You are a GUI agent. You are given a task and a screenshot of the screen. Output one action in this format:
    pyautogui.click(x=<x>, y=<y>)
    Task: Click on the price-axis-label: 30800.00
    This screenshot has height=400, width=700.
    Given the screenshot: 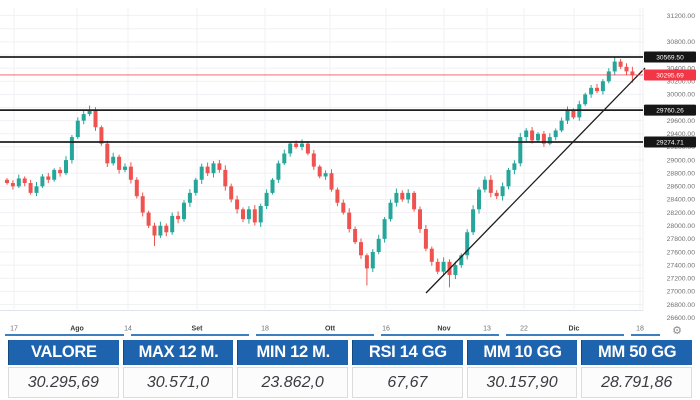 What is the action you would take?
    pyautogui.click(x=681, y=42)
    